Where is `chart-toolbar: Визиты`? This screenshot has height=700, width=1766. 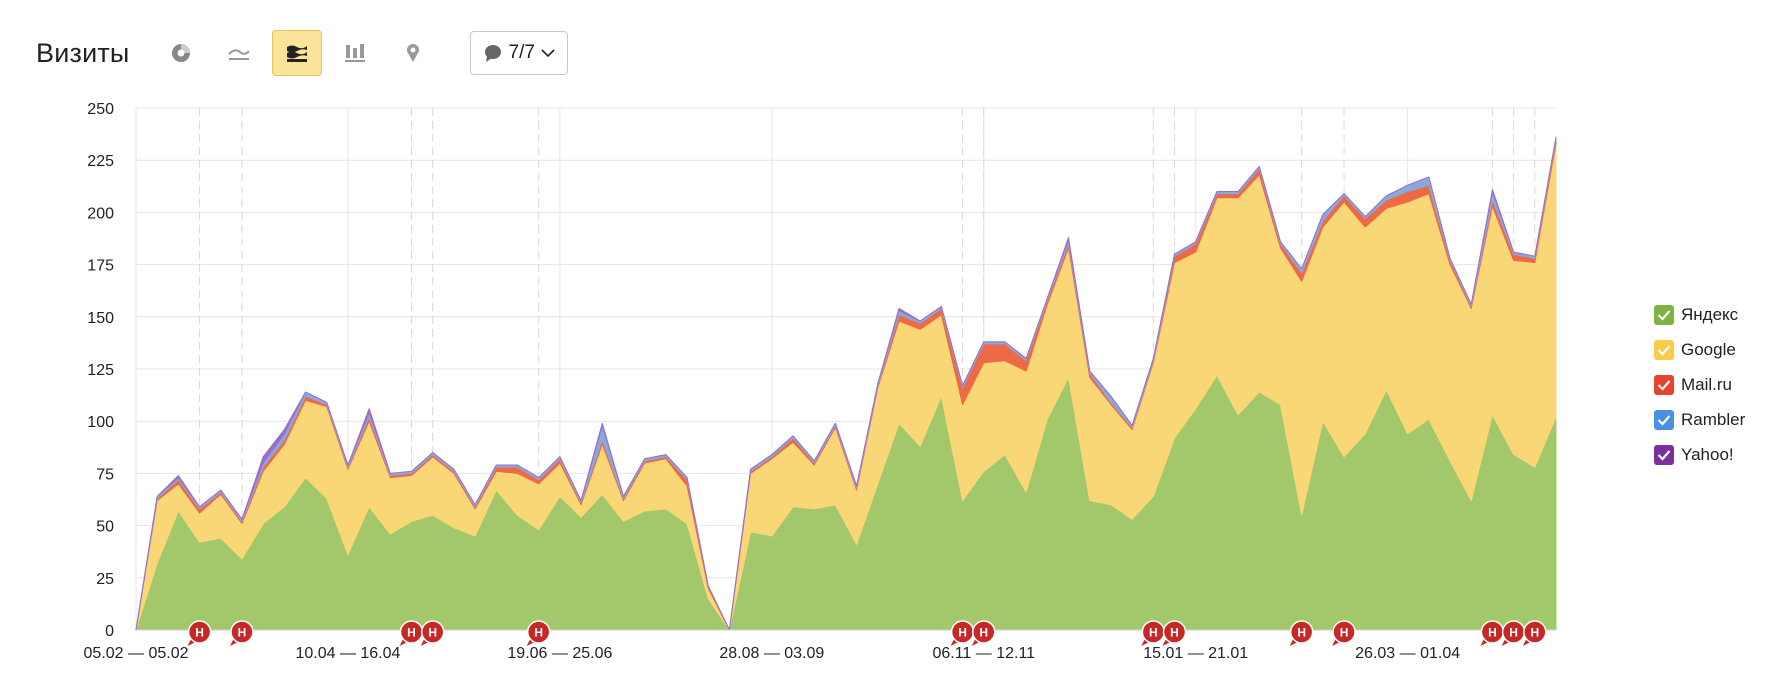 chart-toolbar: Визиты is located at coordinates (302, 53).